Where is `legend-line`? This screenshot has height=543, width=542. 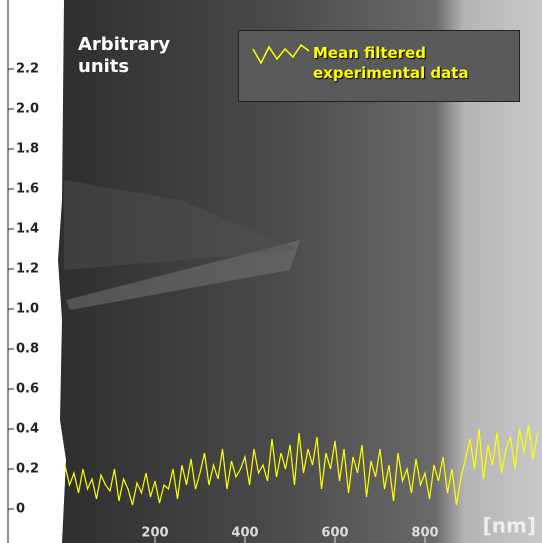 legend-line is located at coordinates (281, 54).